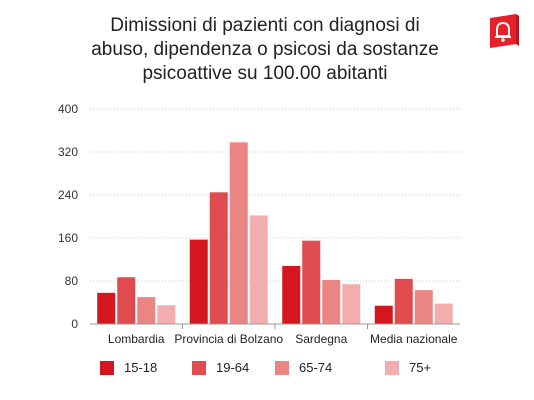 The width and height of the screenshot is (534, 400). I want to click on y-tick-label: 320, so click(68, 152).